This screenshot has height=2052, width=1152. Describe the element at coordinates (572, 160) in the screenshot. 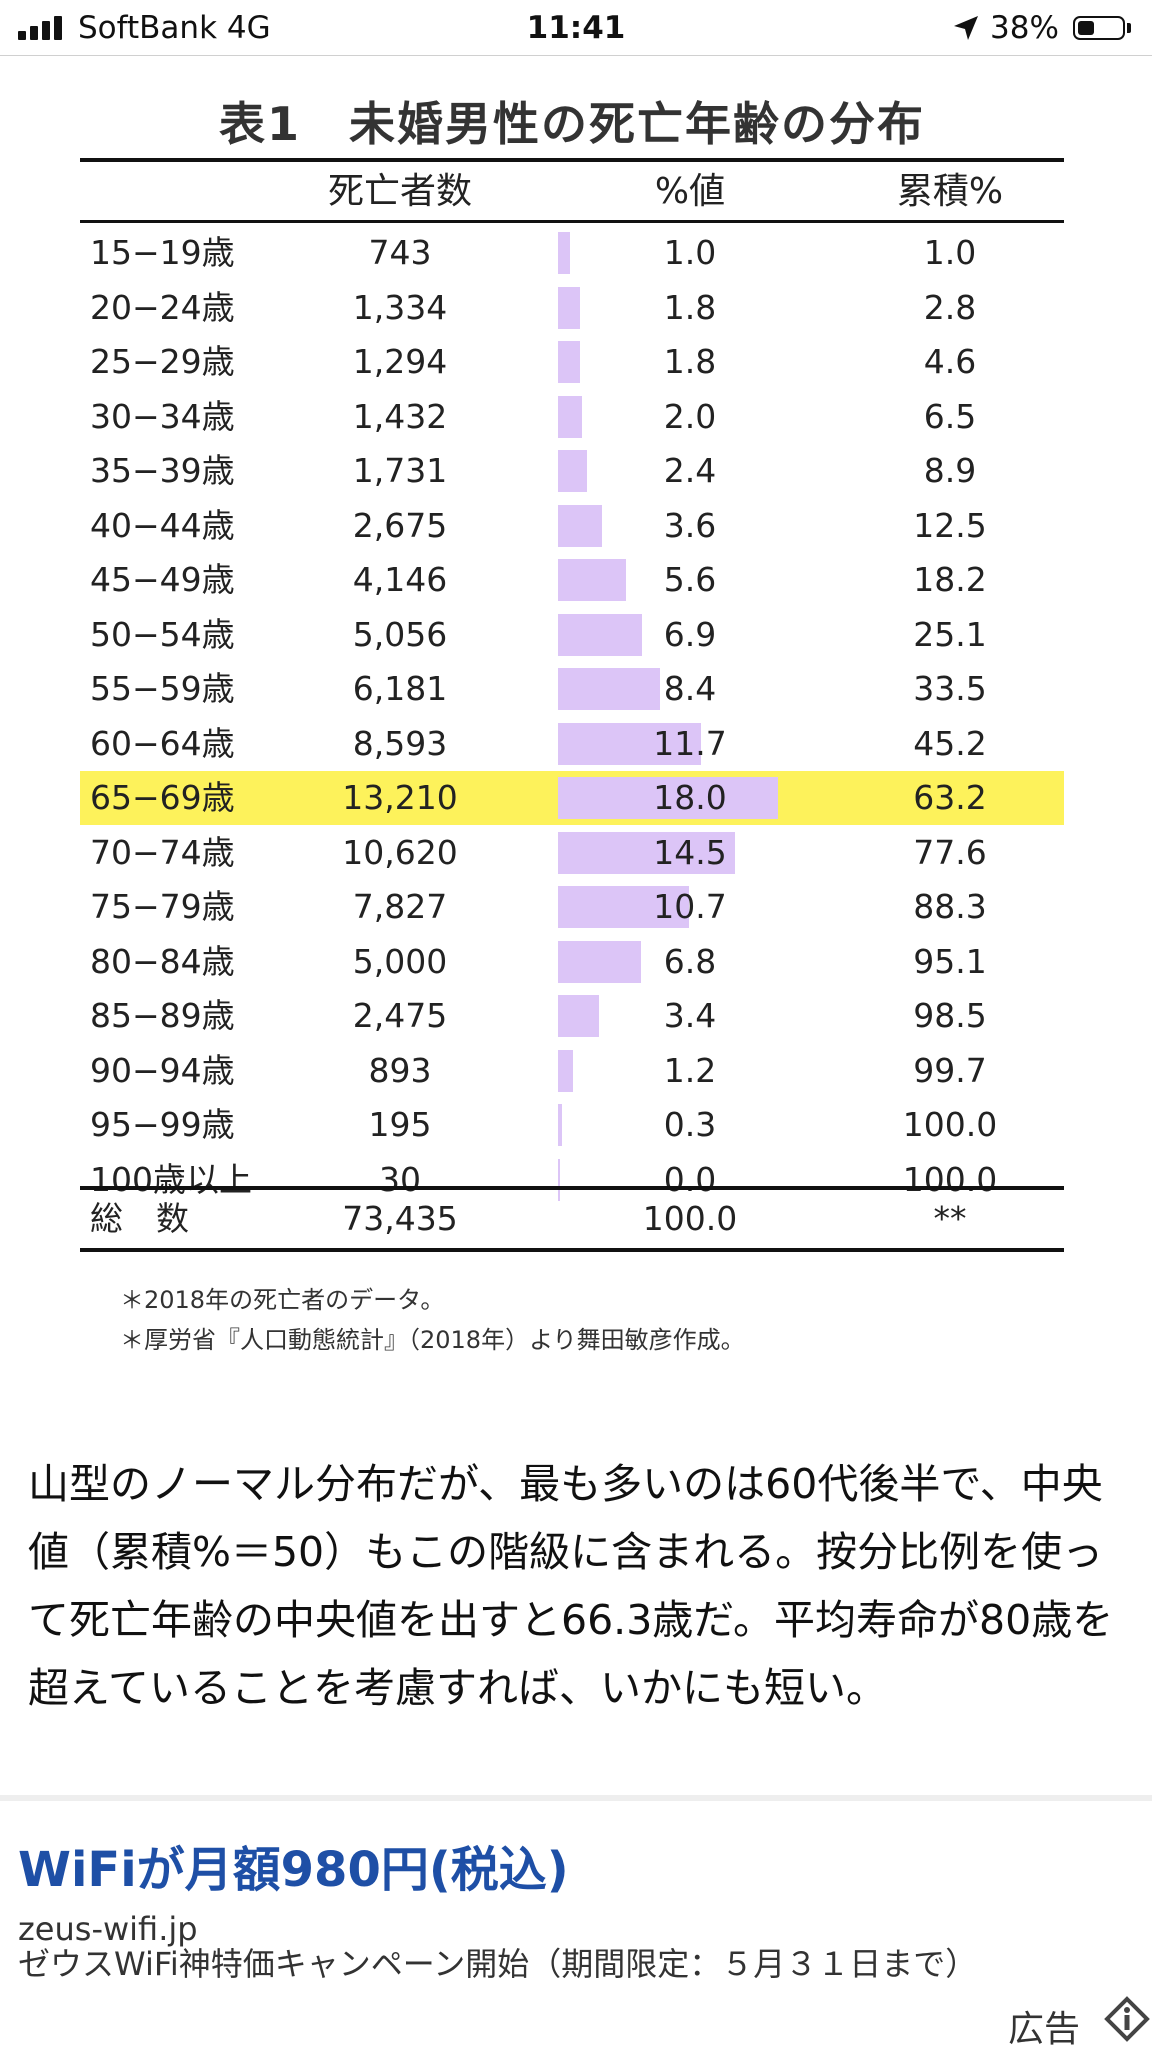

I see `table-top-rule` at that location.